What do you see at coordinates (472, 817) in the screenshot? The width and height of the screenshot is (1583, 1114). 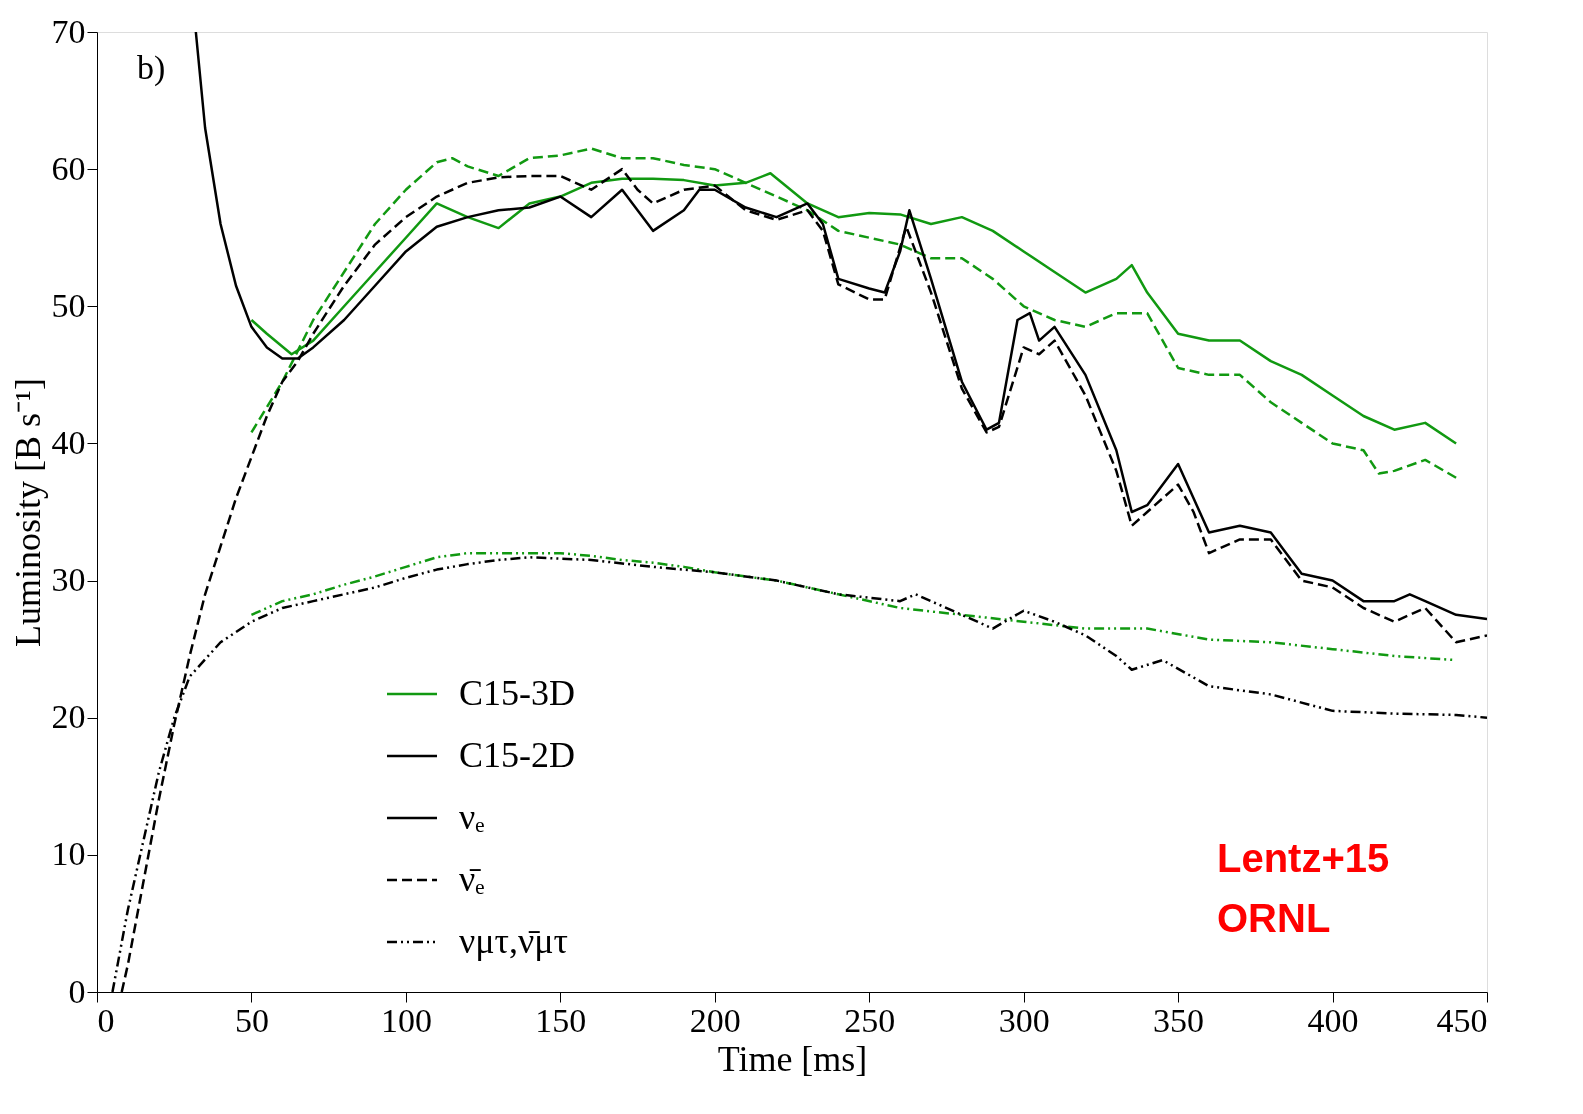 I see `annotation: νₑ` at bounding box center [472, 817].